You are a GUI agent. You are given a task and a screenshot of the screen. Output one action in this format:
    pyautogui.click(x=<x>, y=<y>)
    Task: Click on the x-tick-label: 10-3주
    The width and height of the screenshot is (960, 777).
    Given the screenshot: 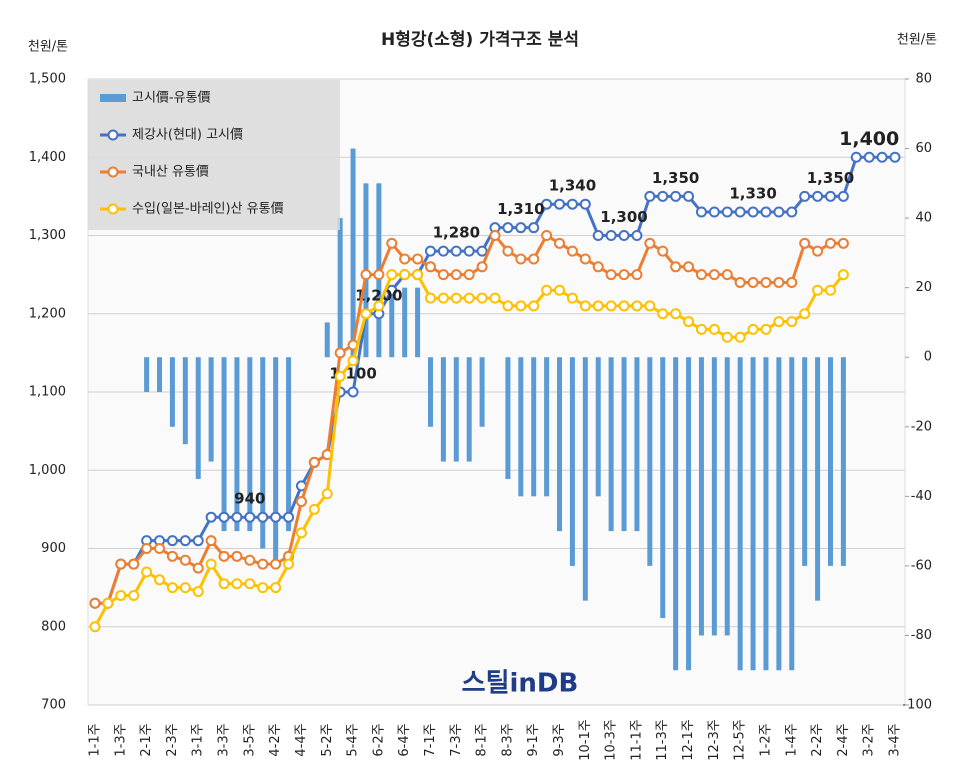 What is the action you would take?
    pyautogui.click(x=611, y=740)
    